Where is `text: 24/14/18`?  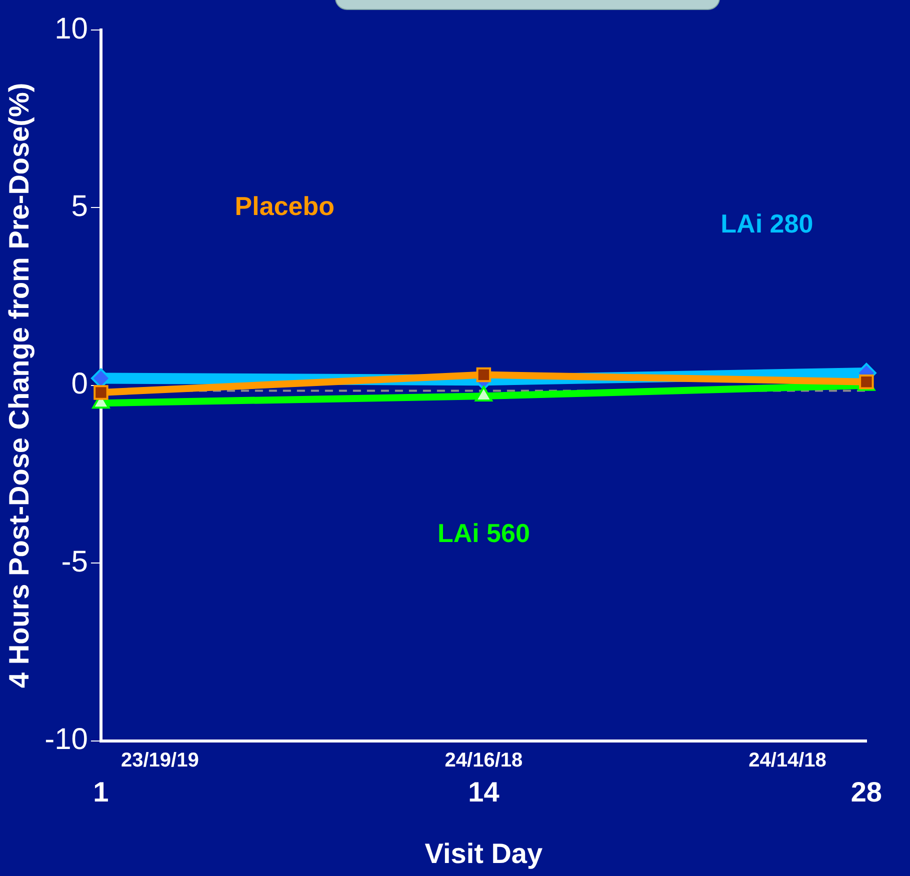
text: 24/14/18 is located at coordinates (787, 760).